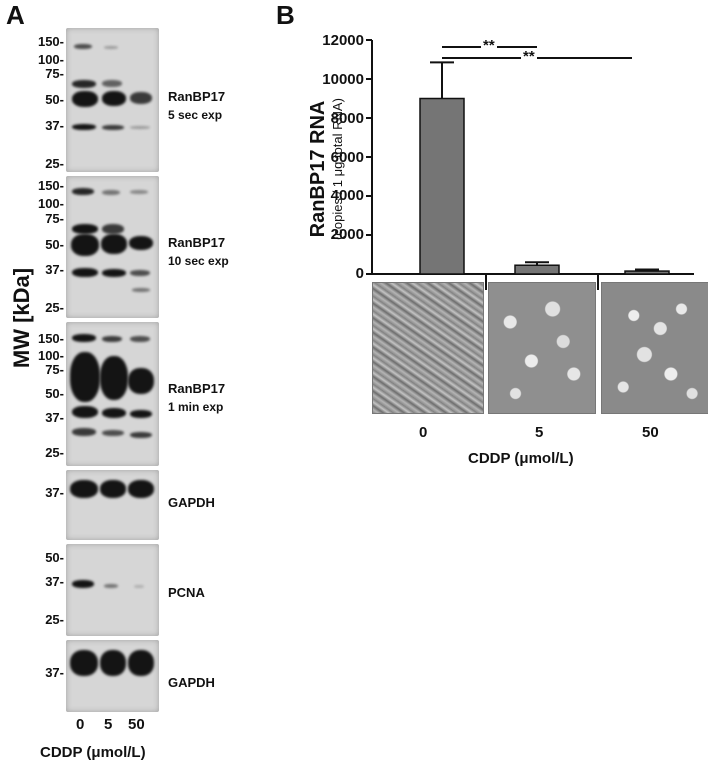  I want to click on panel-a-letter: A, so click(15, 15).